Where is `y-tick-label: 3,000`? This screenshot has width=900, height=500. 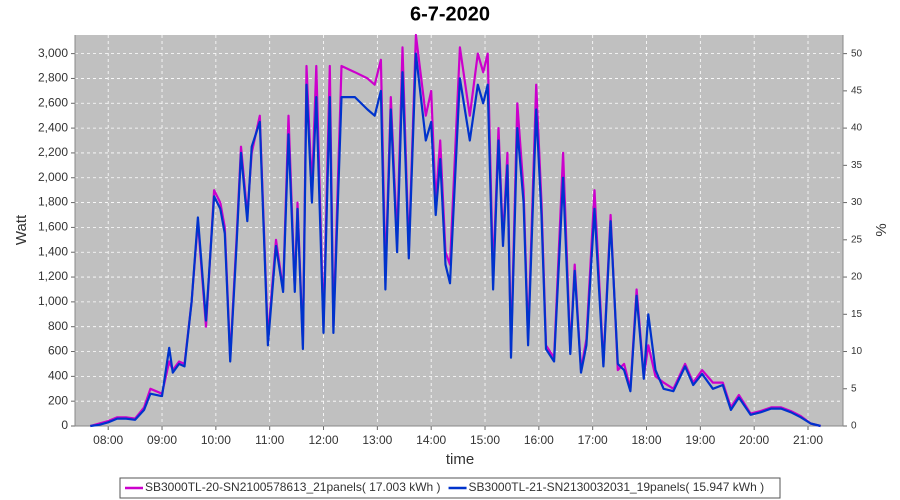
y-tick-label: 3,000 is located at coordinates (53, 53).